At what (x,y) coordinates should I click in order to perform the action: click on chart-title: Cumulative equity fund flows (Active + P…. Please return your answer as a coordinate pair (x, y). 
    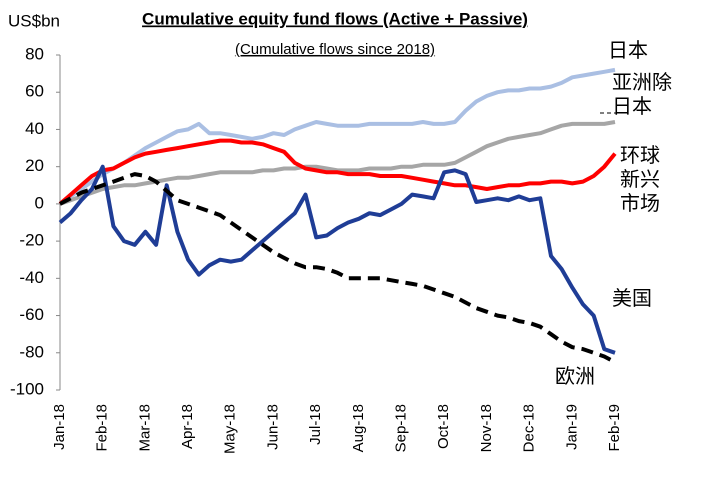
    Looking at the image, I should click on (335, 18).